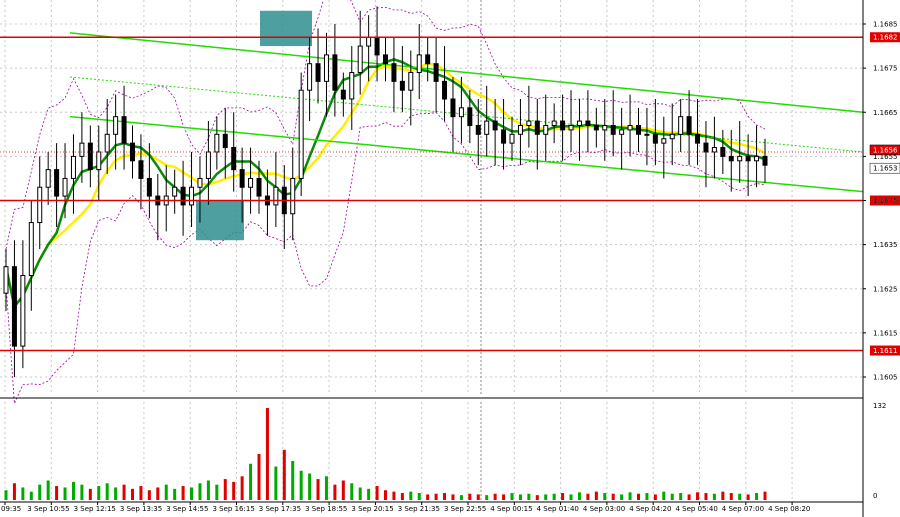  I want to click on price-tick-label: 1.1675, so click(885, 69).